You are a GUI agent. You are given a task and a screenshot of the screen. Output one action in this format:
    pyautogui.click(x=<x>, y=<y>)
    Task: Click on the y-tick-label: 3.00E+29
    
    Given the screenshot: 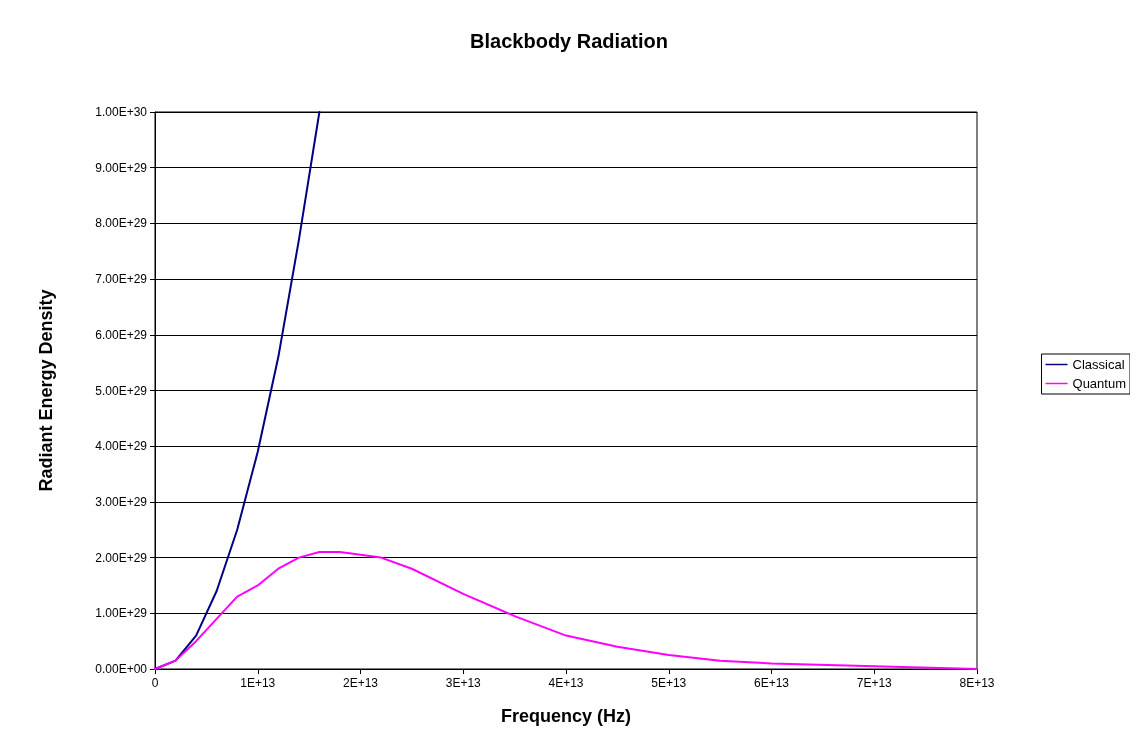 What is the action you would take?
    pyautogui.click(x=121, y=501)
    